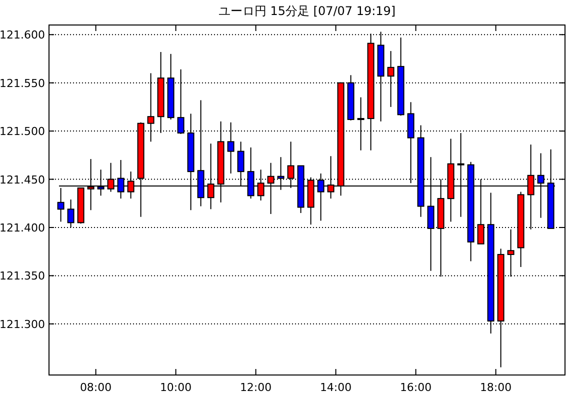 This screenshot has height=398, width=570. I want to click on y-tick-label: 121.350, so click(22, 276).